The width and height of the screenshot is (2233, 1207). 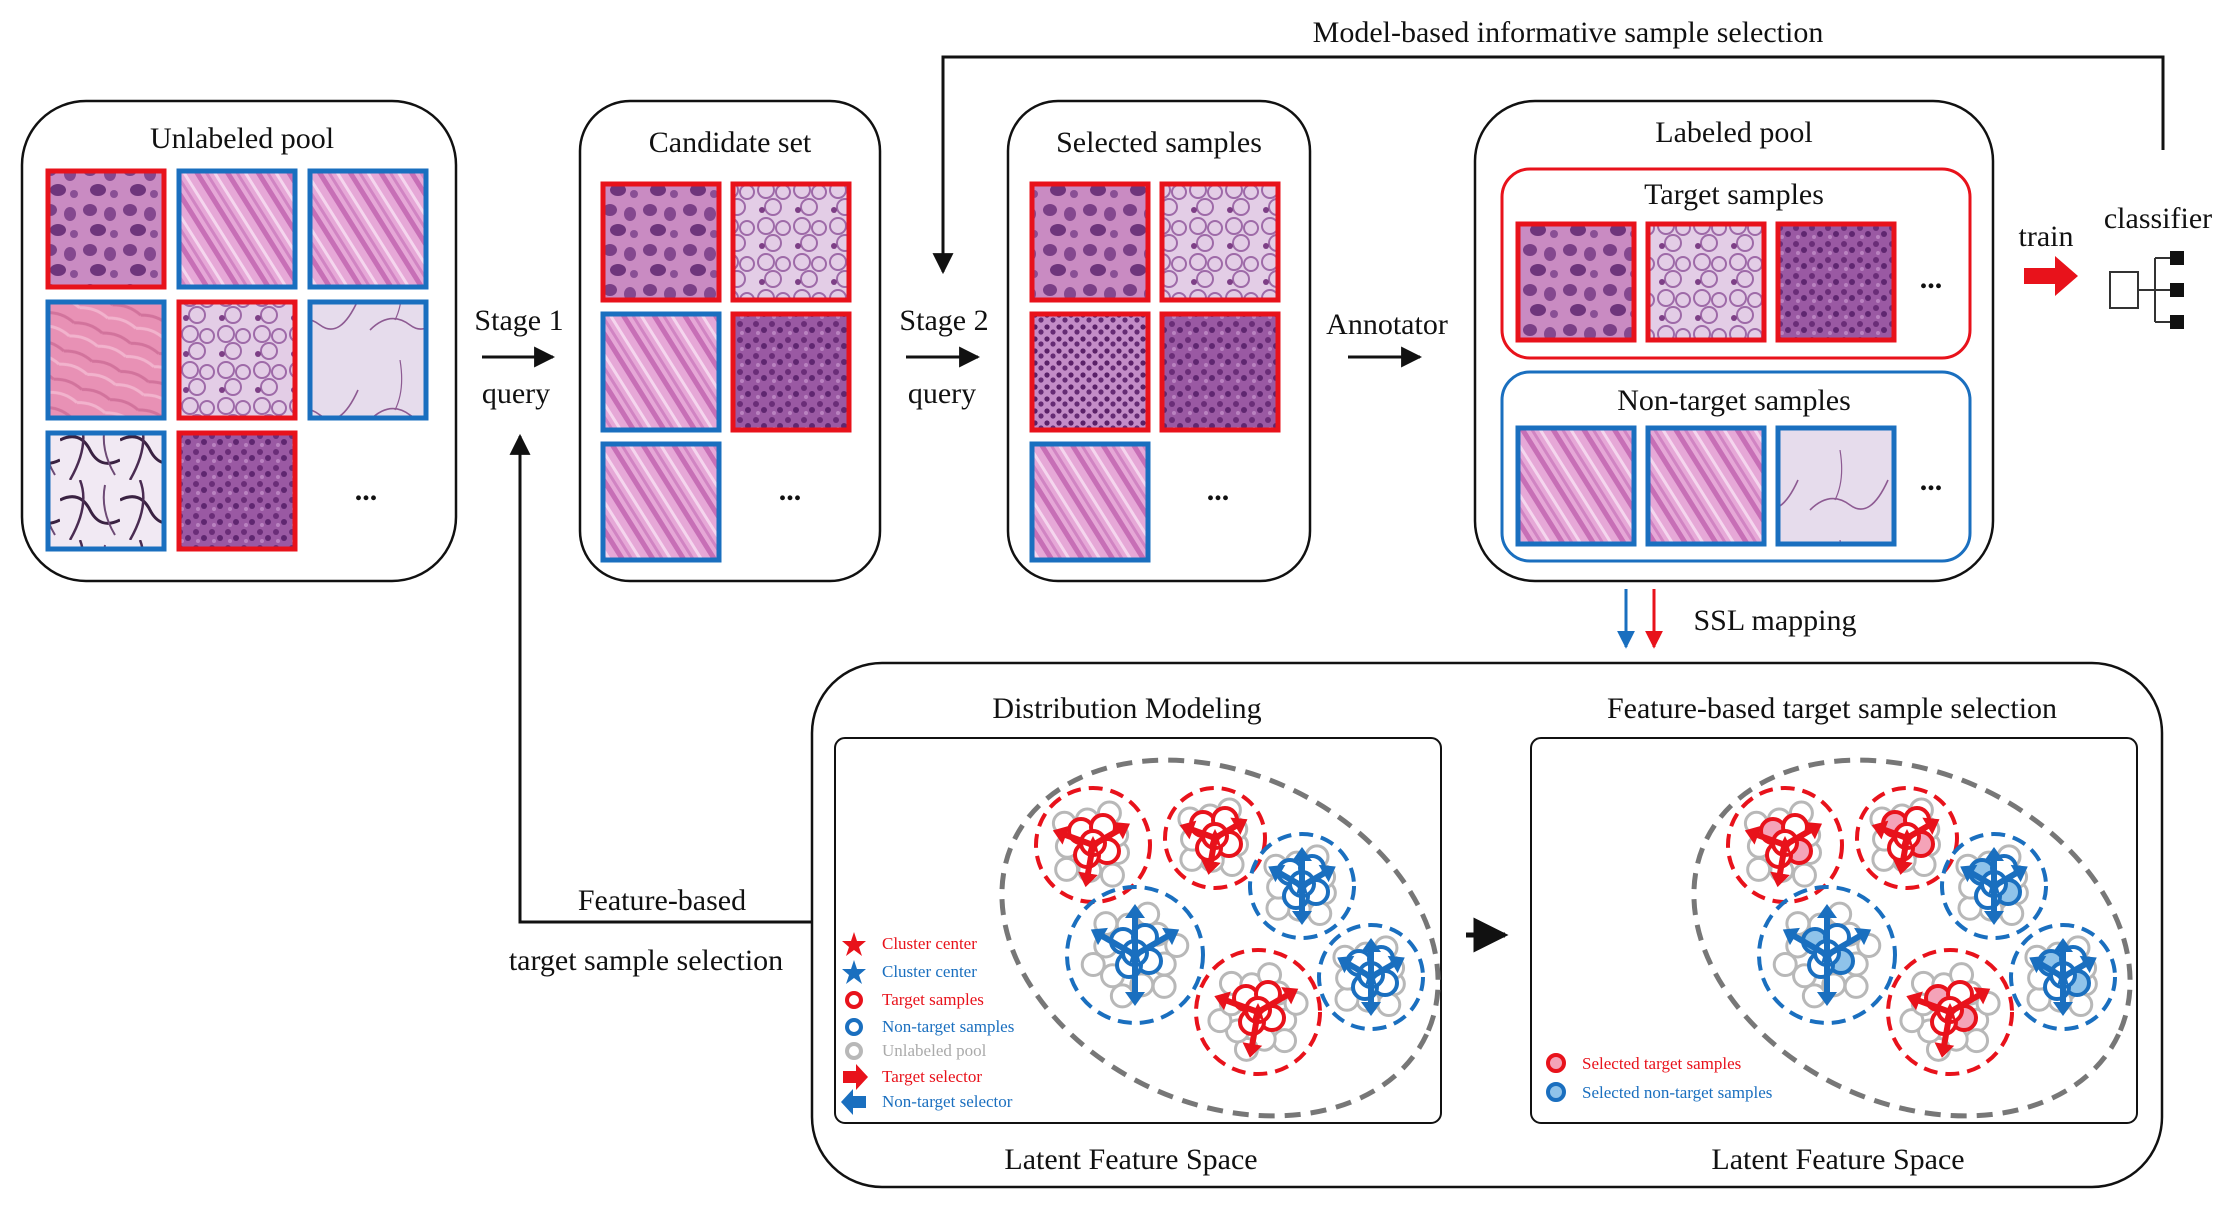 What do you see at coordinates (1568, 32) in the screenshot?
I see `top-loop-label: Model-based informative sample selection` at bounding box center [1568, 32].